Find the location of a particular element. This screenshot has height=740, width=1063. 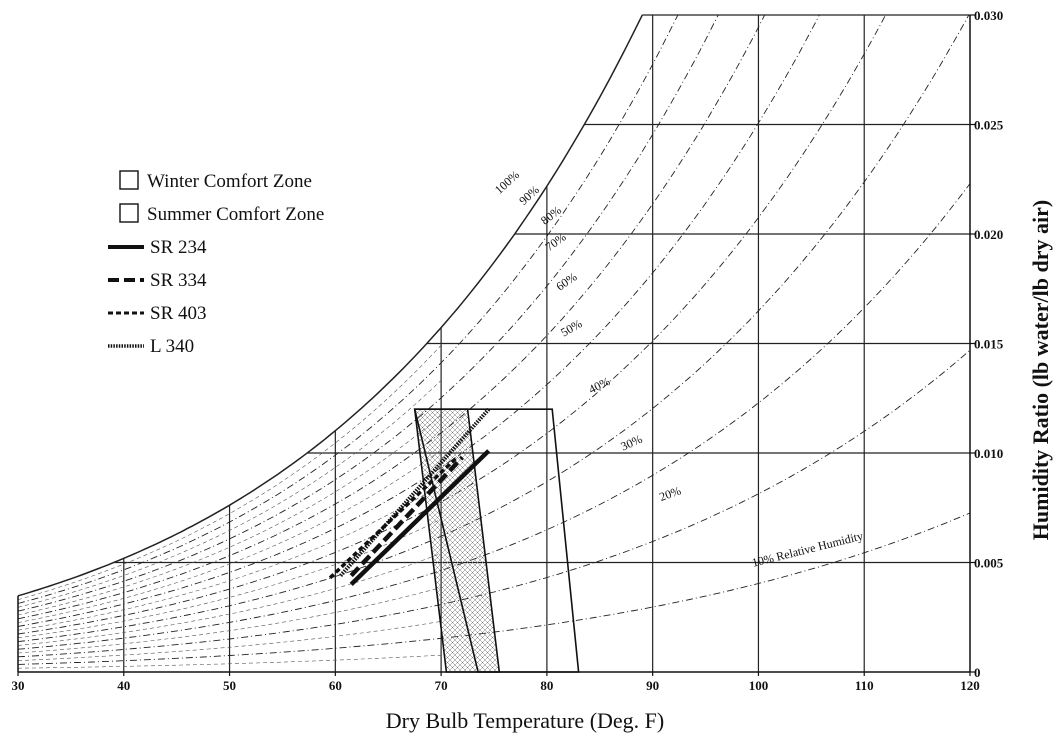

rh-label-40: 40% is located at coordinates (599, 385).